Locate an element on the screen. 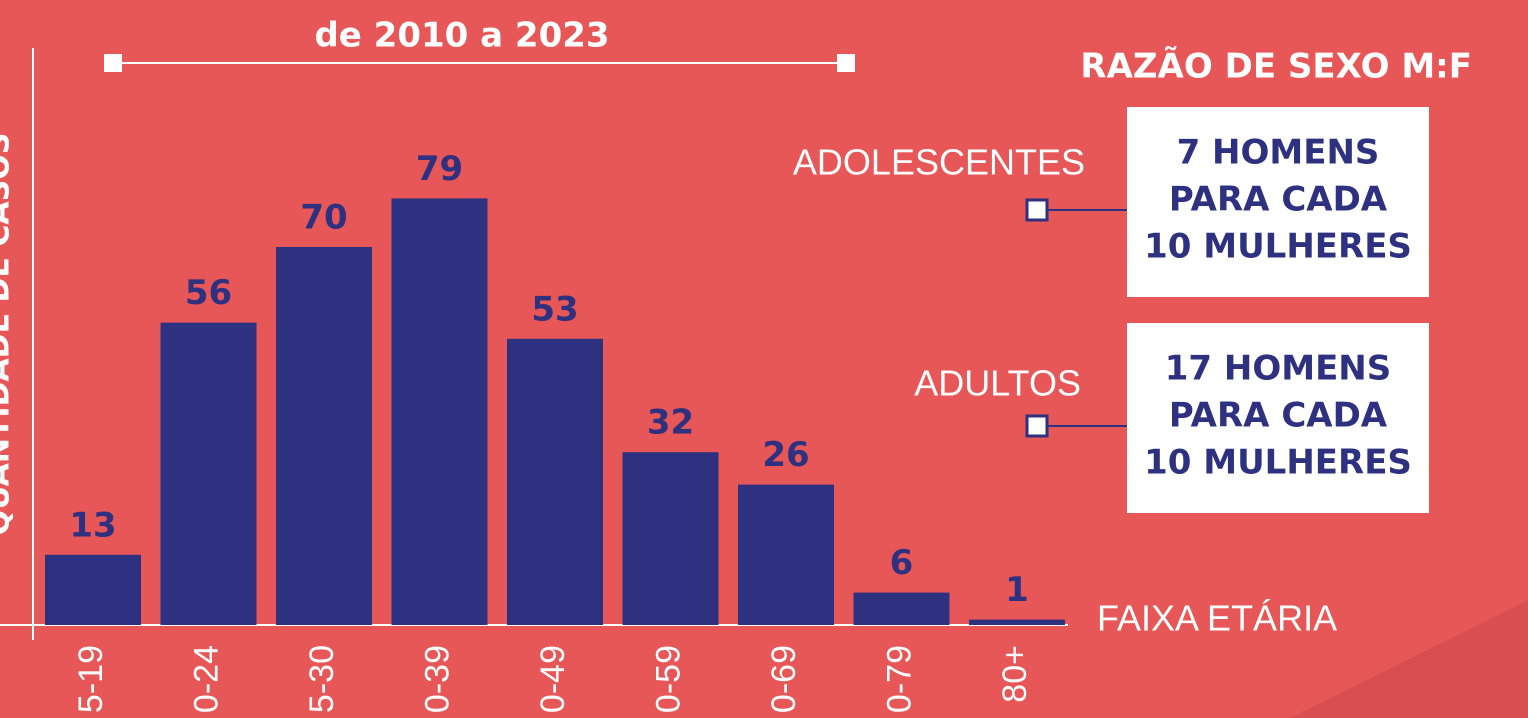 This screenshot has height=718, width=1528. x-tick-label: 5-19 is located at coordinates (91, 679).